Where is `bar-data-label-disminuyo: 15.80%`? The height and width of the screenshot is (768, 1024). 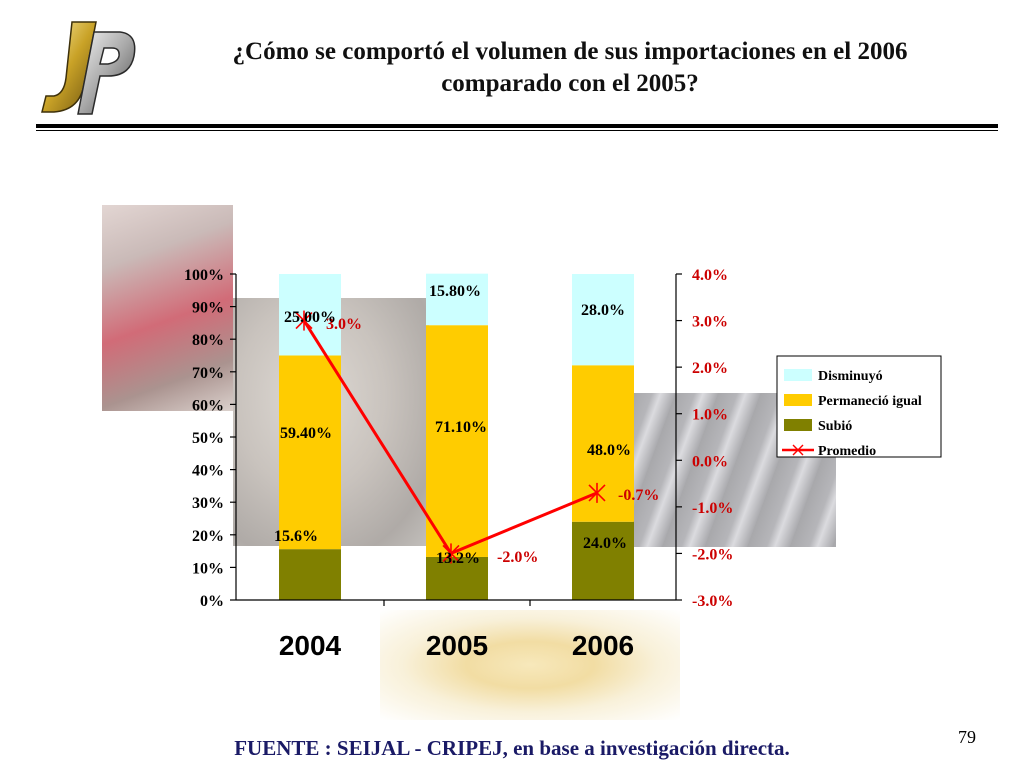 bar-data-label-disminuyo: 15.80% is located at coordinates (455, 291).